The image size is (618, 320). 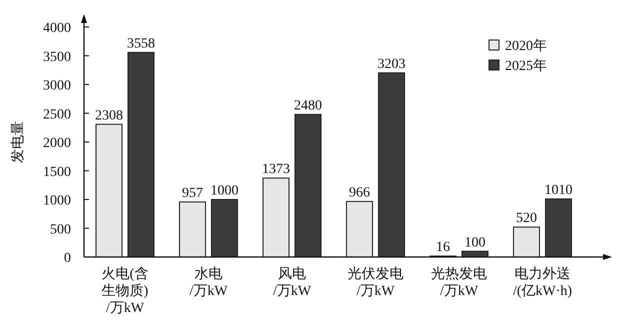 What do you see at coordinates (57, 201) in the screenshot?
I see `y-tick-label: 1000` at bounding box center [57, 201].